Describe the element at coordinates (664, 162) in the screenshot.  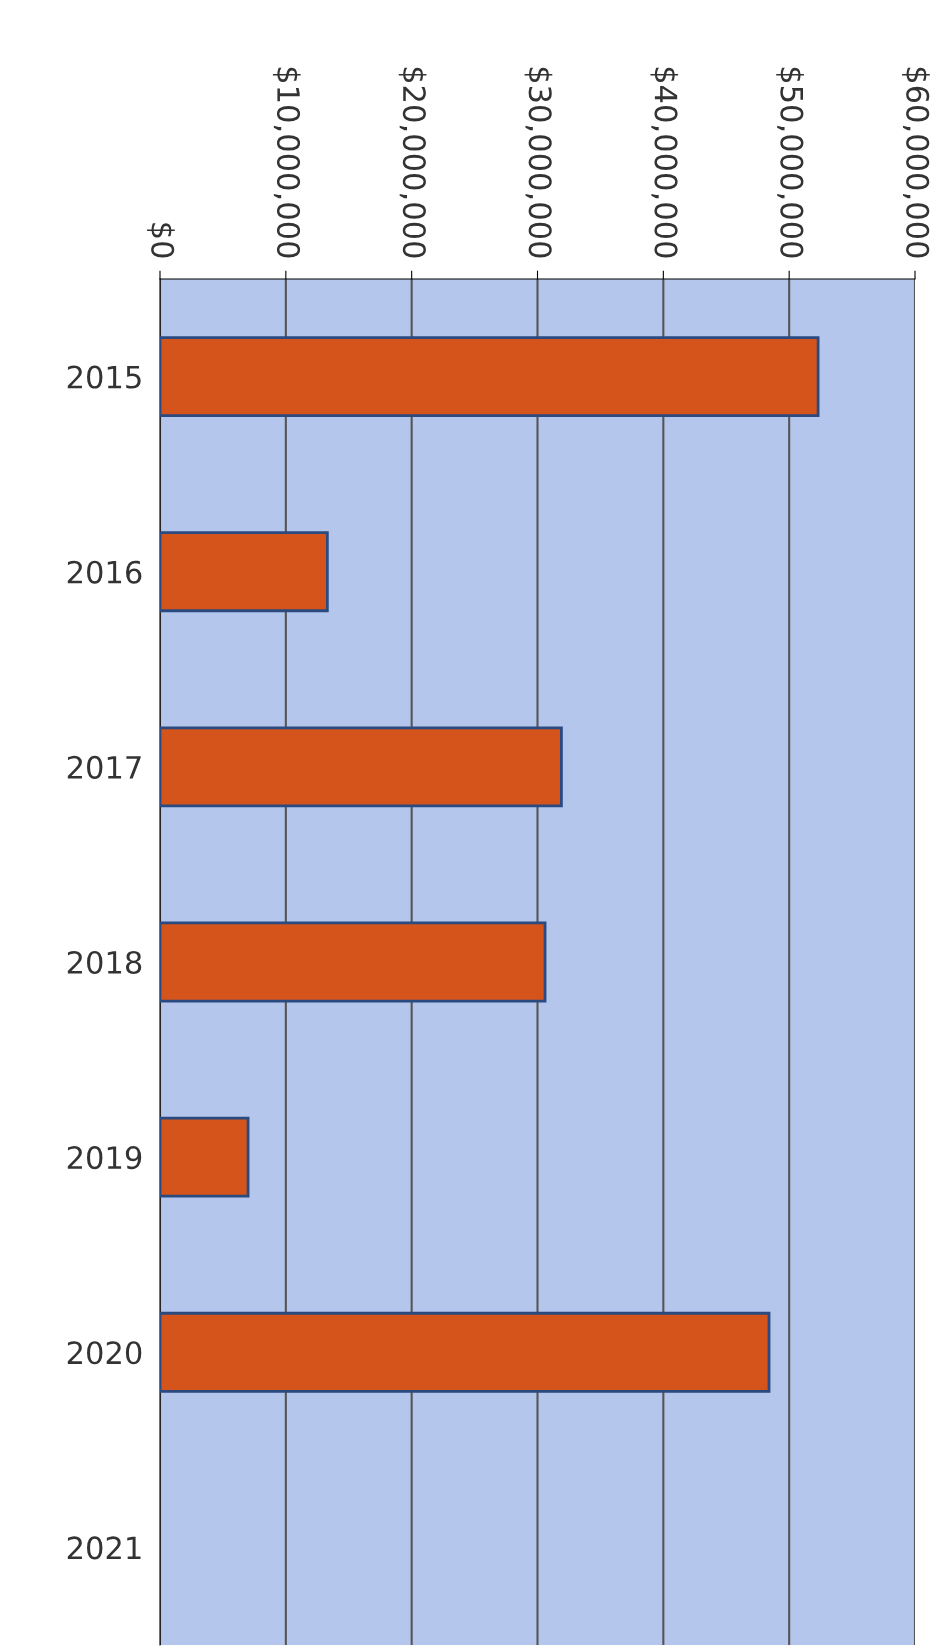
I see `x-tick-label: $40,000,000` at that location.